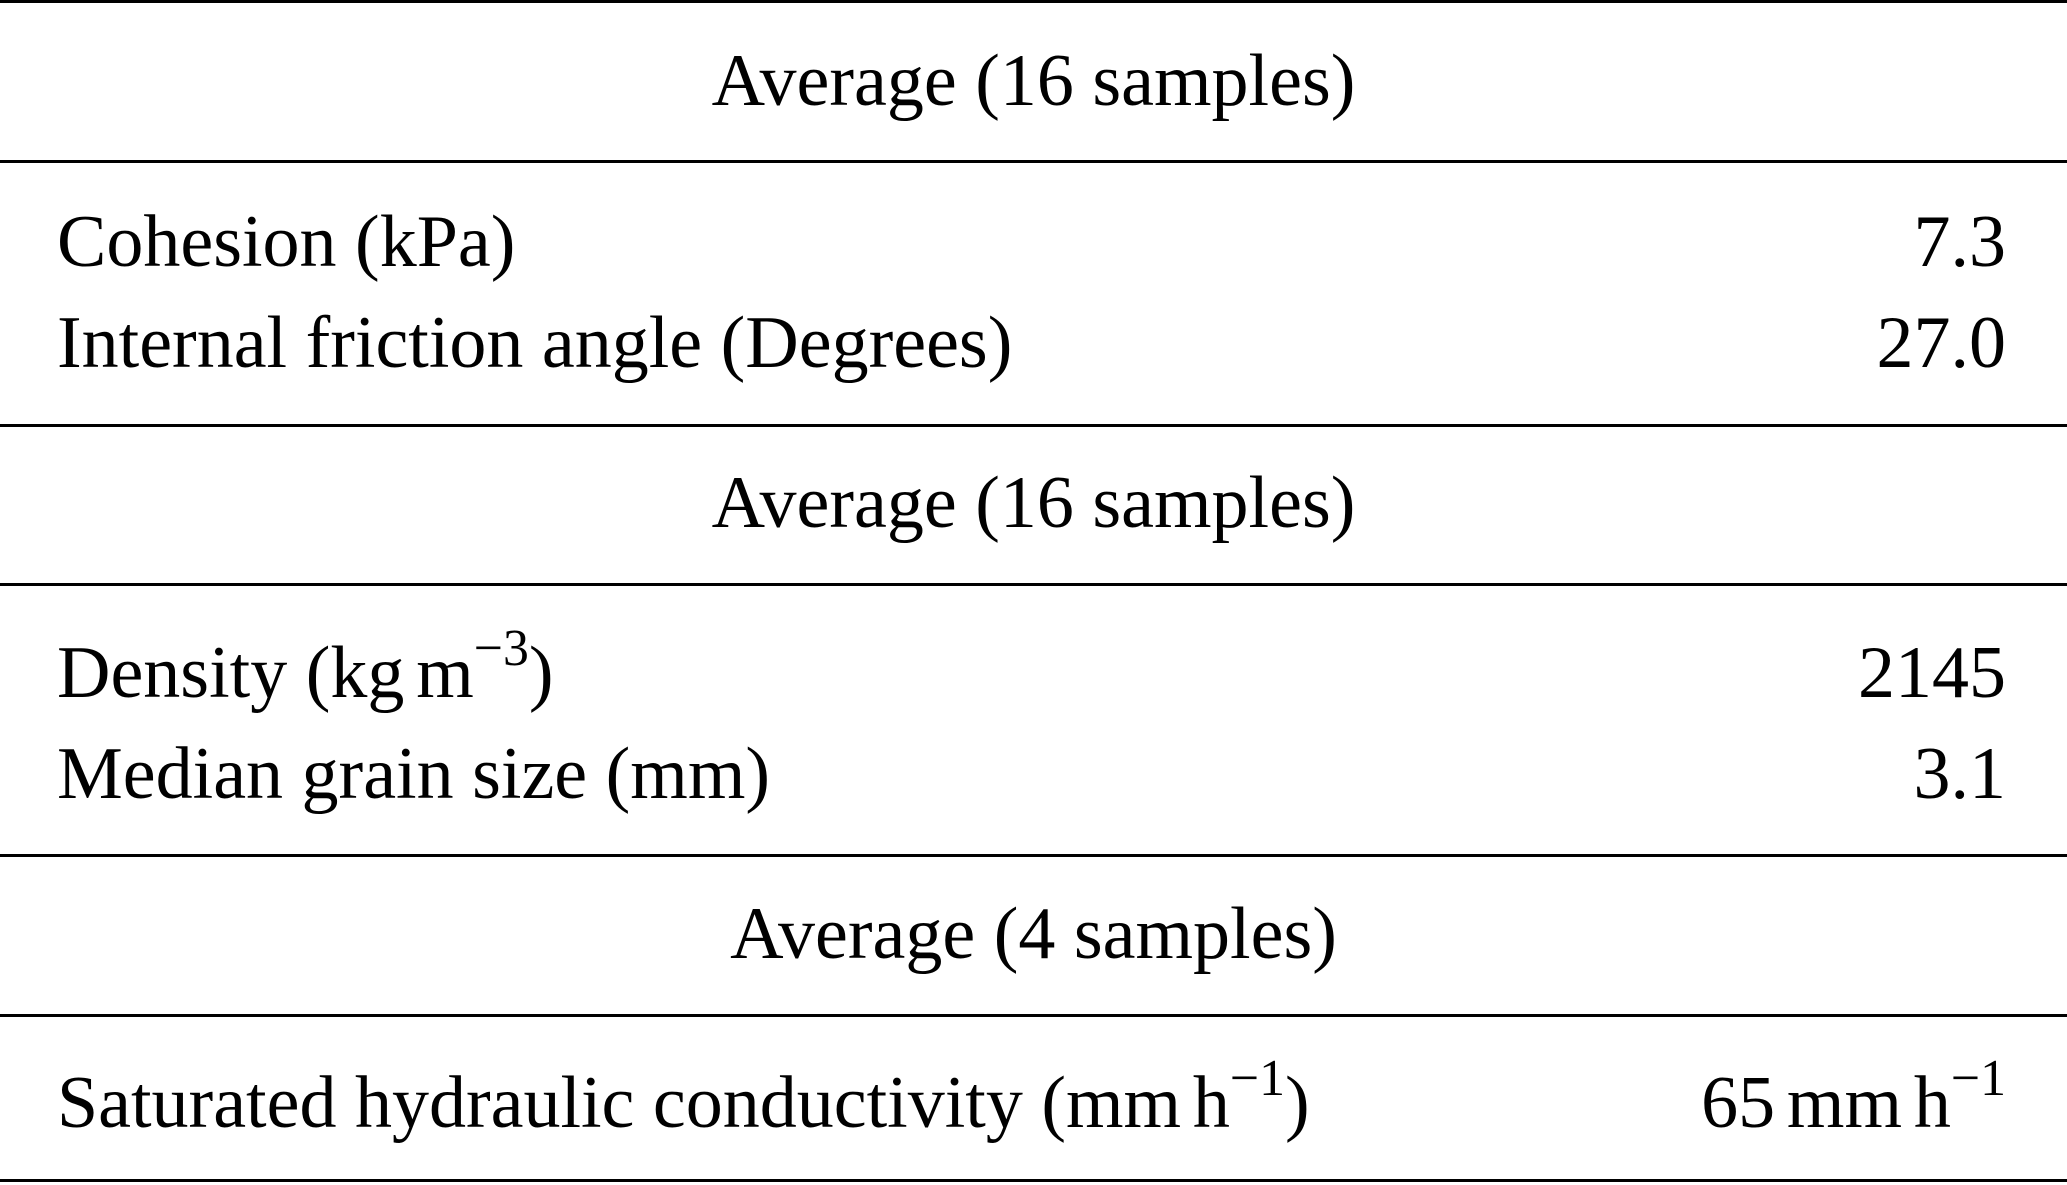 The image size is (2067, 1185). What do you see at coordinates (1960, 774) in the screenshot?
I see `row-value: 3.1` at bounding box center [1960, 774].